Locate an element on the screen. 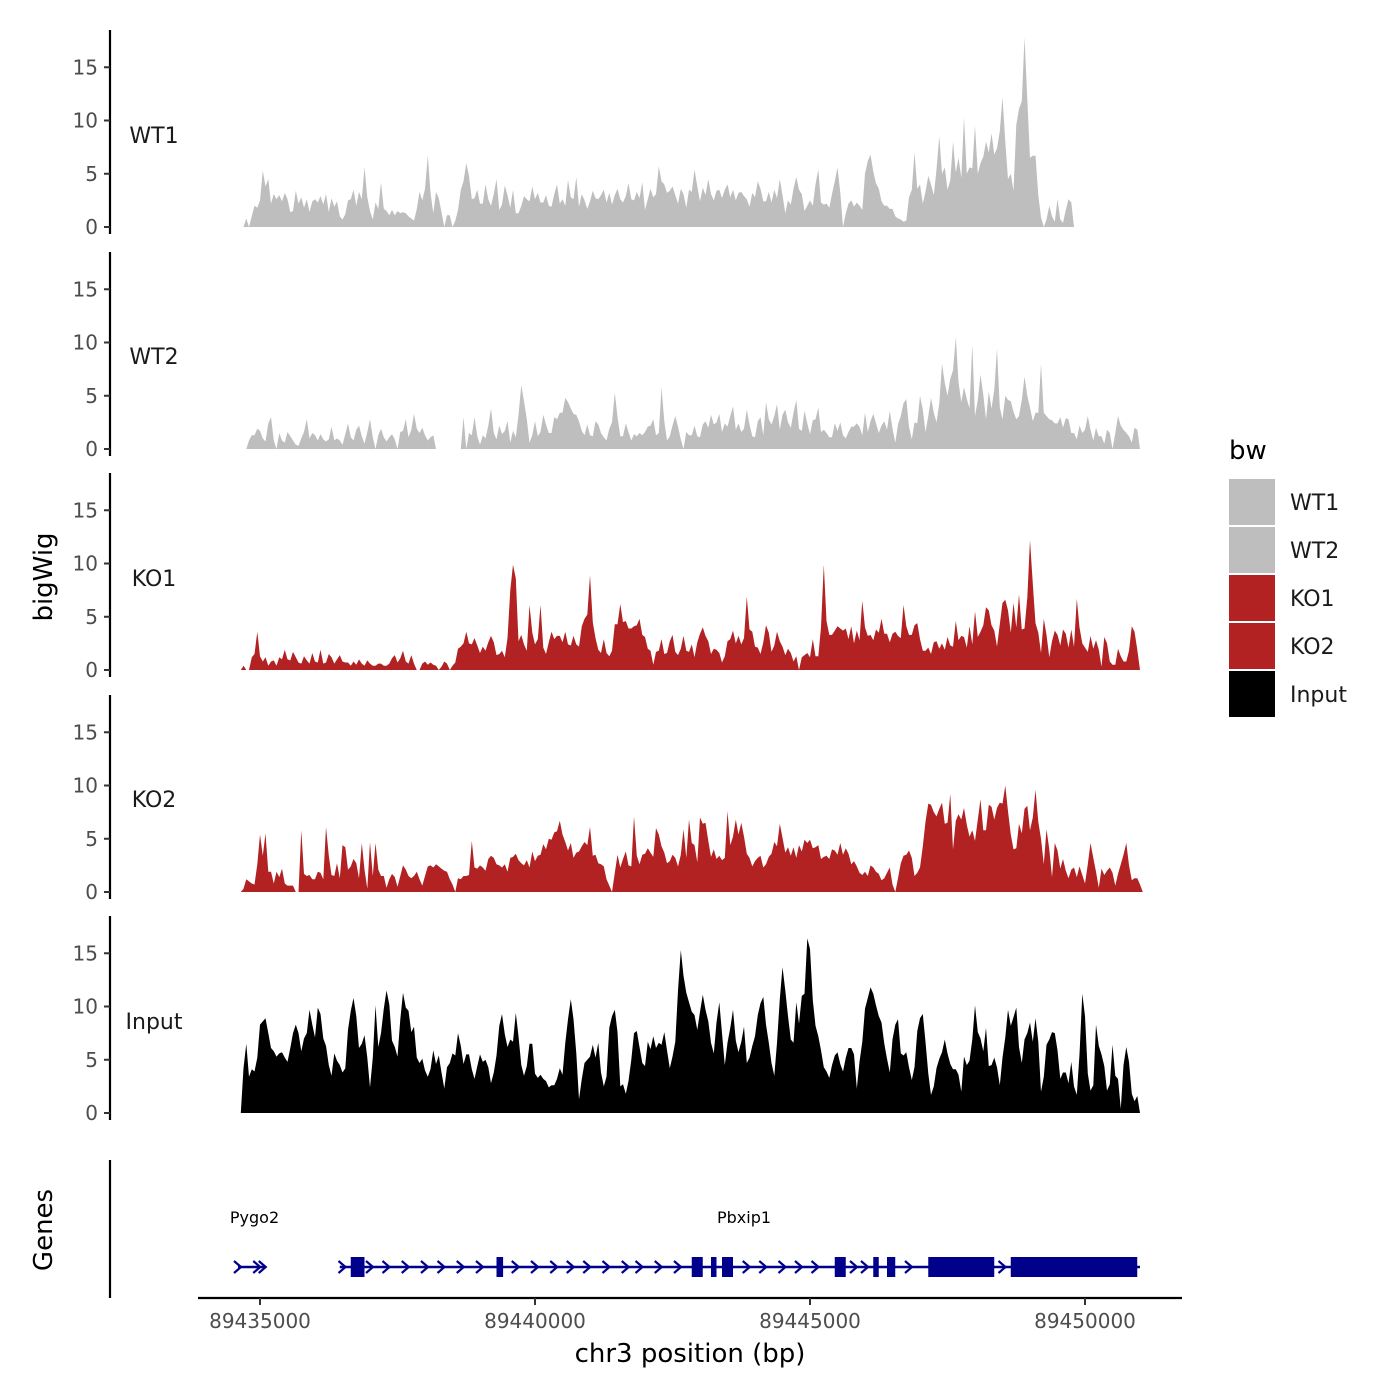  y-axis-title: bigWig is located at coordinates (44, 576).